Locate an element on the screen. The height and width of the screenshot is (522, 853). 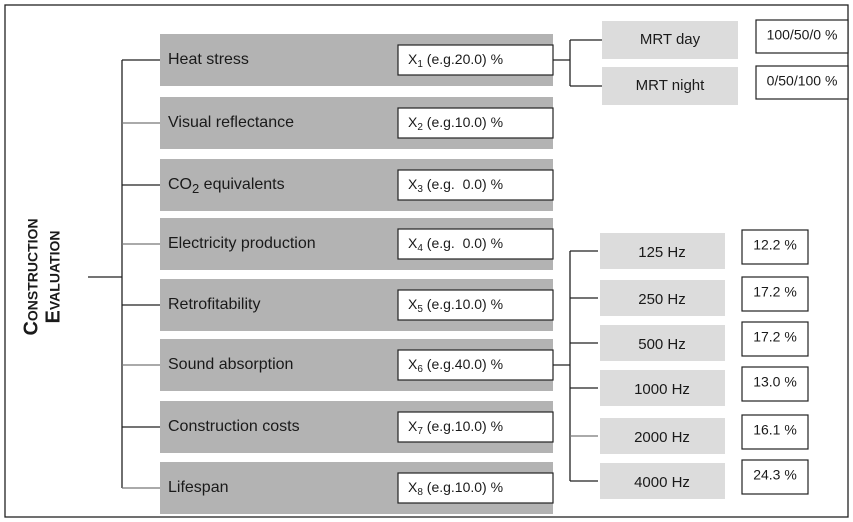
label-rest: equivalents is located at coordinates (241, 184).